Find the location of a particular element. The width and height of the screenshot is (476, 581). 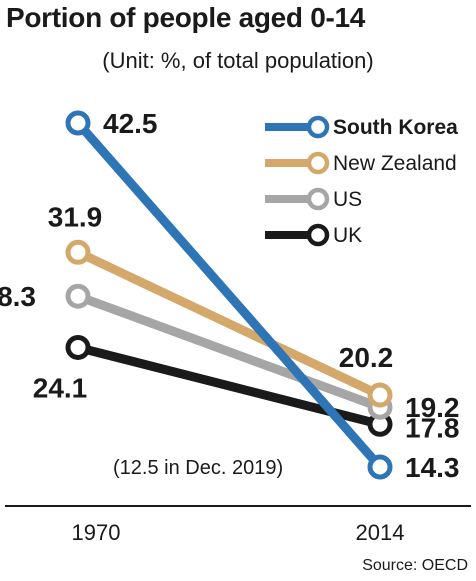

legend-item-south-korea: South Korea is located at coordinates (361, 127).